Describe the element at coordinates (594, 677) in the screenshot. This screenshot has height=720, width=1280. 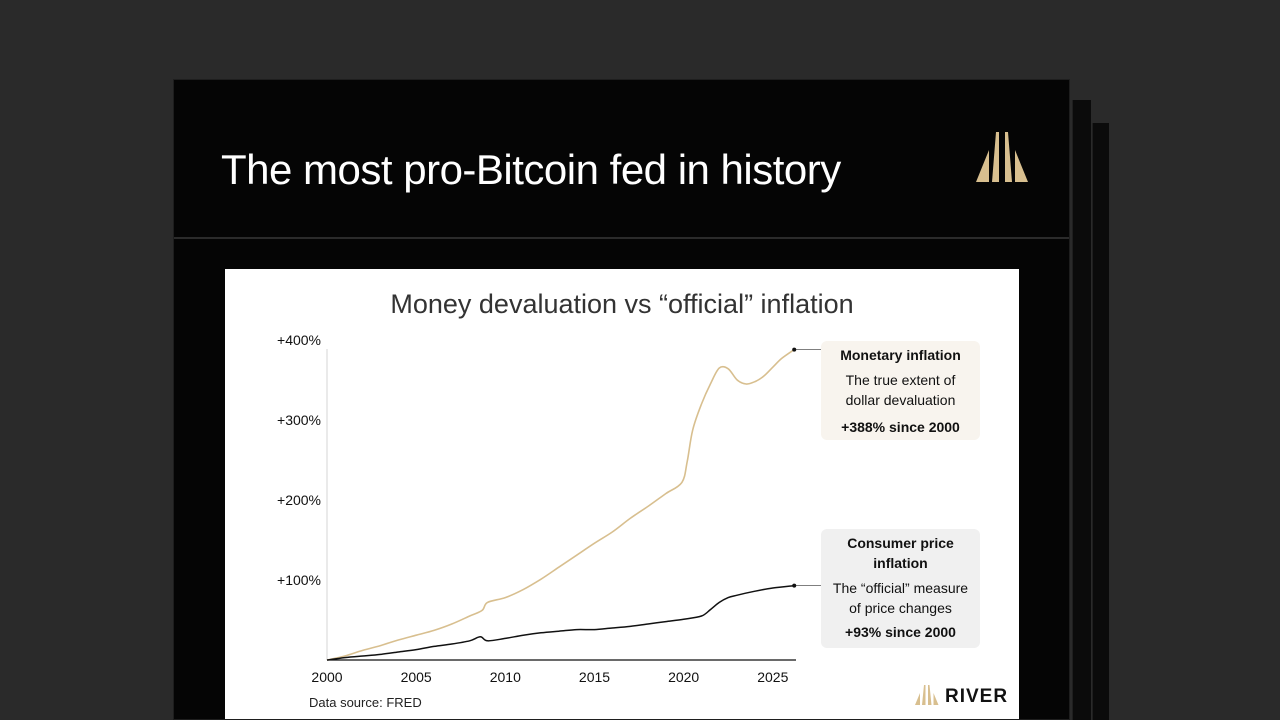
I see `x-tick-label: 2015` at that location.